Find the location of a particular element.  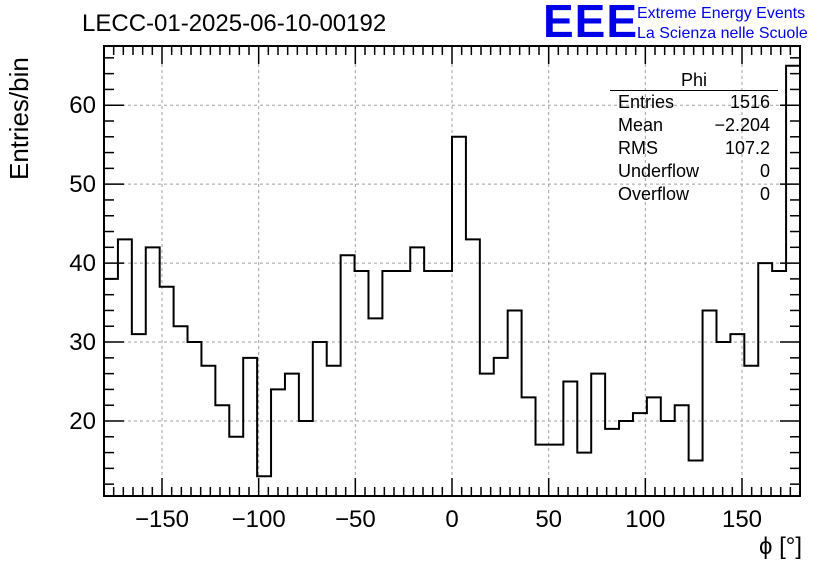

stats-label: Overflow is located at coordinates (654, 194).